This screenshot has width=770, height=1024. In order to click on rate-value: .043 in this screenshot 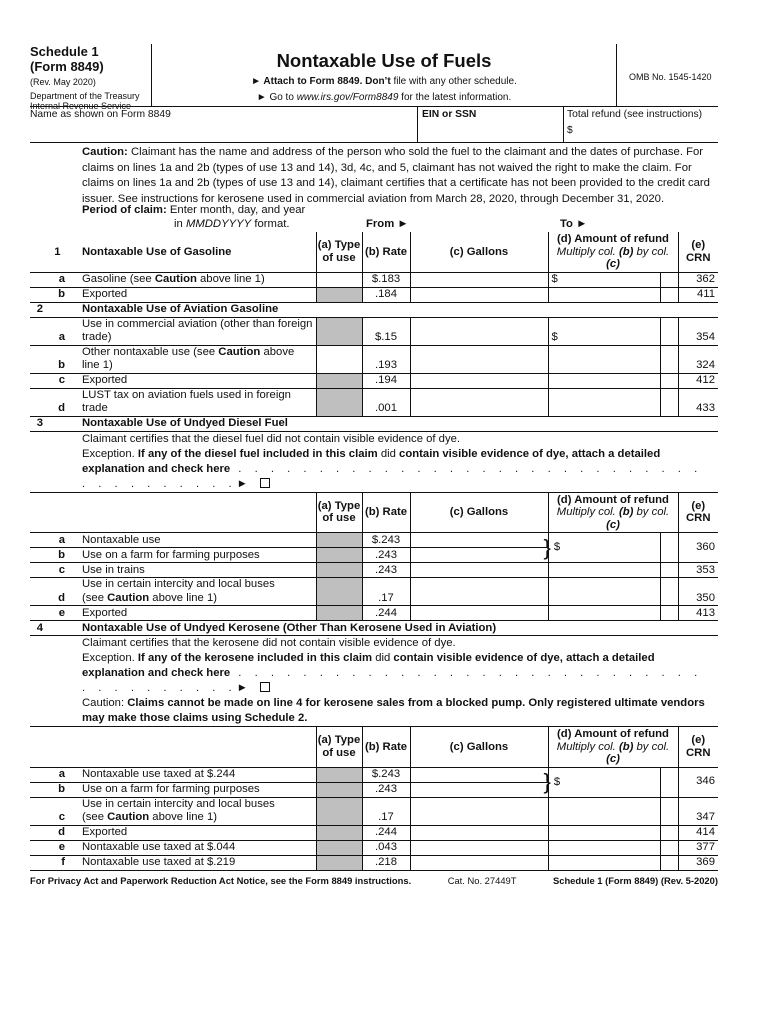, I will do `click(386, 848)`.